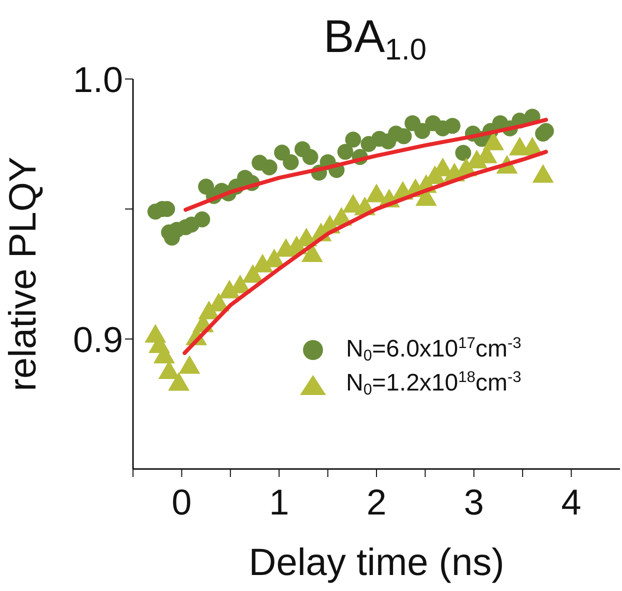 The width and height of the screenshot is (622, 591). What do you see at coordinates (23, 274) in the screenshot?
I see `y-axis-title: relative PLQY` at bounding box center [23, 274].